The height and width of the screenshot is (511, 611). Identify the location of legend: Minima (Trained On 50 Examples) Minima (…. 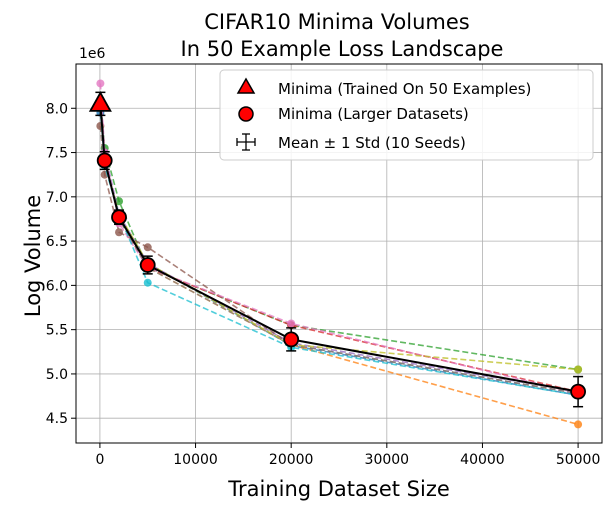
(406, 115).